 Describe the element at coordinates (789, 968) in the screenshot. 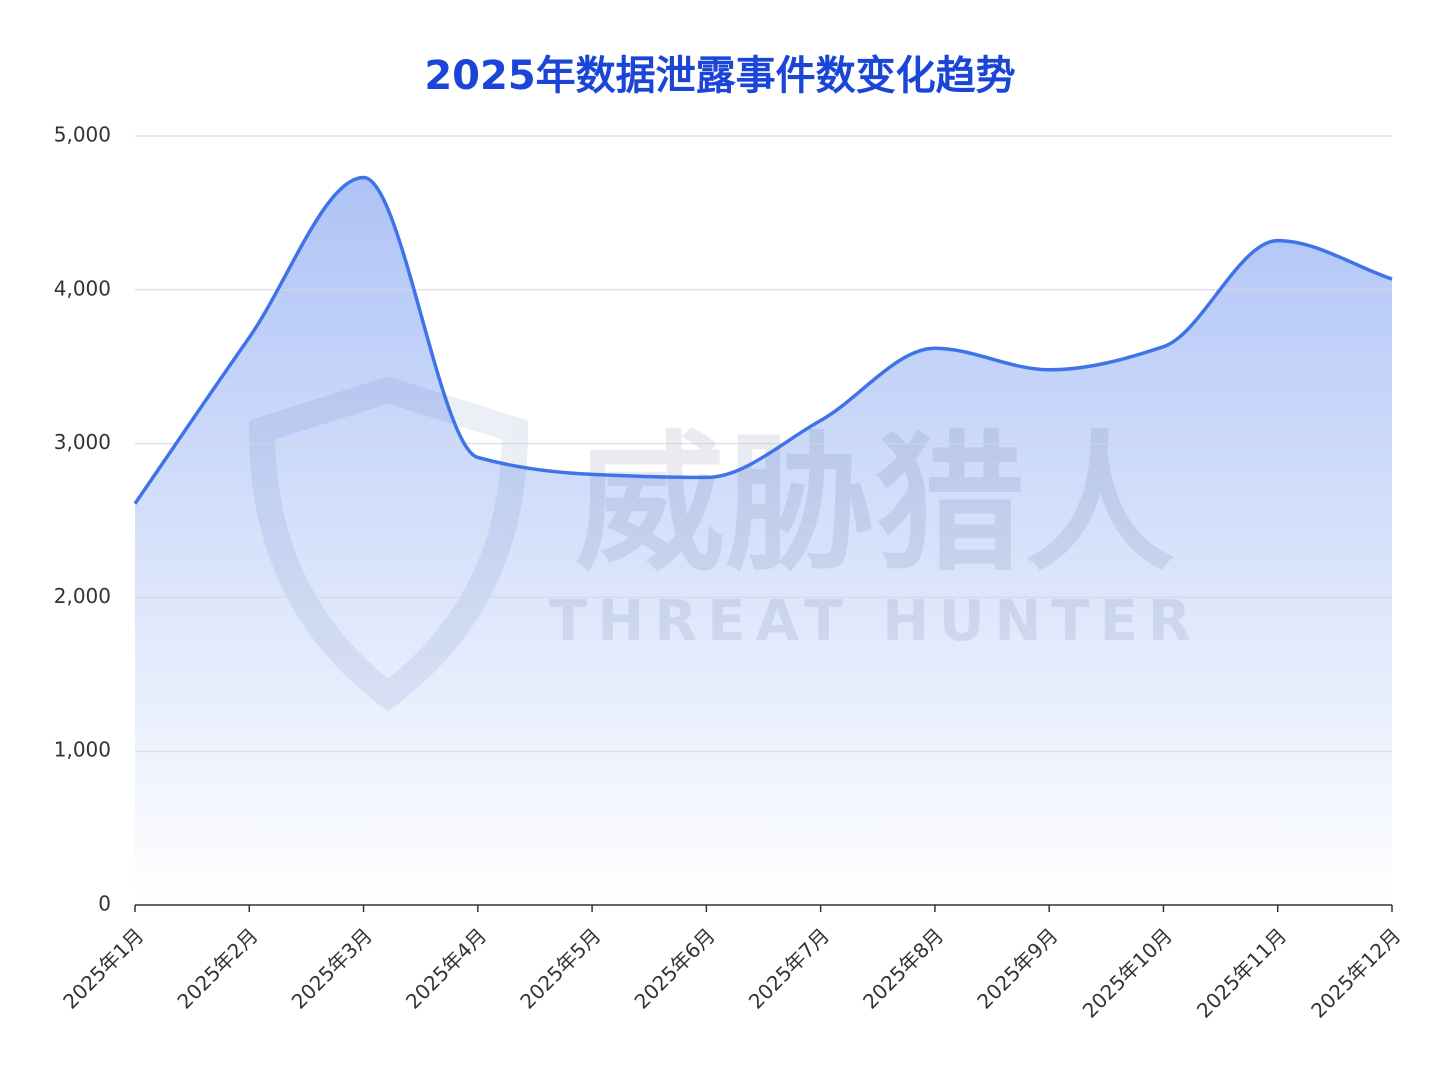

I see `x-tick-label: 2025年7月` at that location.